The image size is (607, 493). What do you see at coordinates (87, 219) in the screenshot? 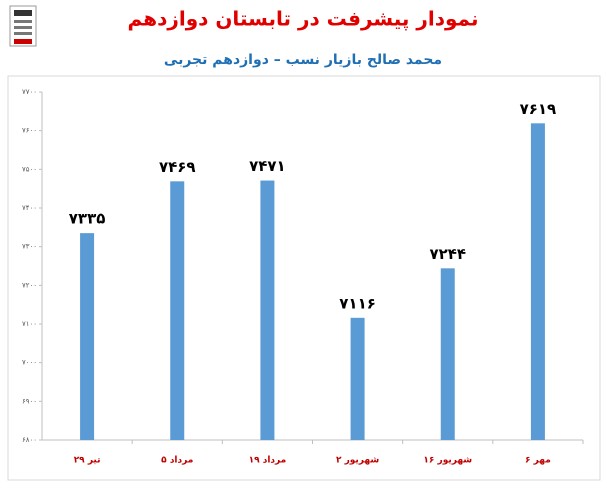
I see `value-label: ۷۳۳۵` at bounding box center [87, 219].